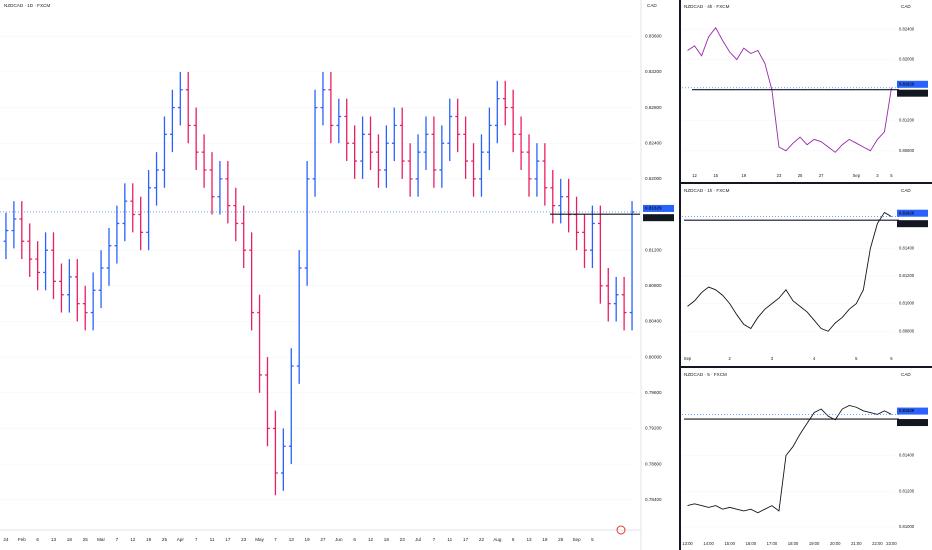 The width and height of the screenshot is (932, 550). Describe the element at coordinates (835, 543) in the screenshot. I see `x-tick-label: 20:00` at that location.